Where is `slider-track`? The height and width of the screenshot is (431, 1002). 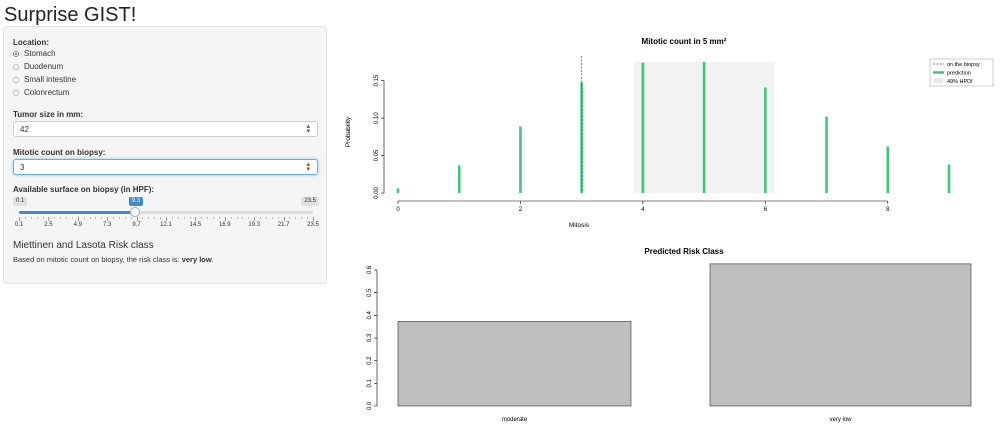 slider-track is located at coordinates (166, 212).